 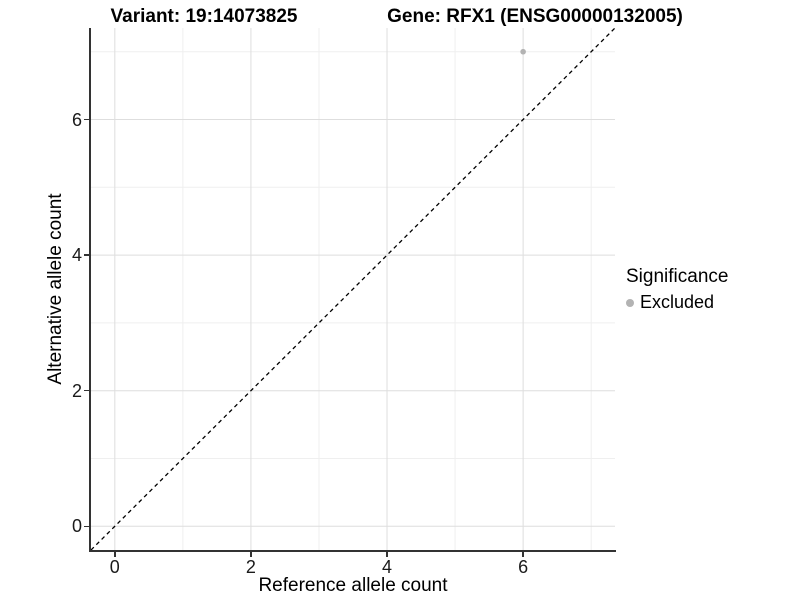 I want to click on y-axis-line, so click(x=90, y=290).